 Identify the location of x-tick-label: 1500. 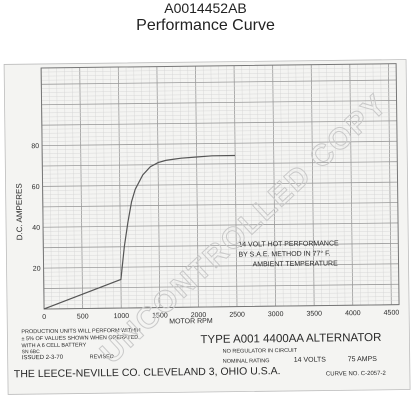
(160, 315).